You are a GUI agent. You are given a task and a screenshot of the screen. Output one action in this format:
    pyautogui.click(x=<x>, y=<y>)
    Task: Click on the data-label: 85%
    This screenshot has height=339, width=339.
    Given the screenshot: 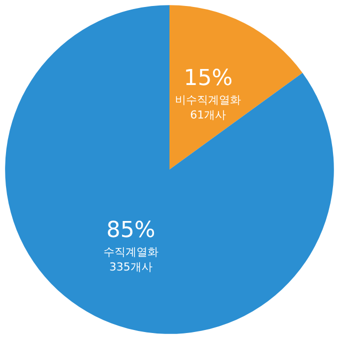 What is the action you would take?
    pyautogui.click(x=131, y=230)
    